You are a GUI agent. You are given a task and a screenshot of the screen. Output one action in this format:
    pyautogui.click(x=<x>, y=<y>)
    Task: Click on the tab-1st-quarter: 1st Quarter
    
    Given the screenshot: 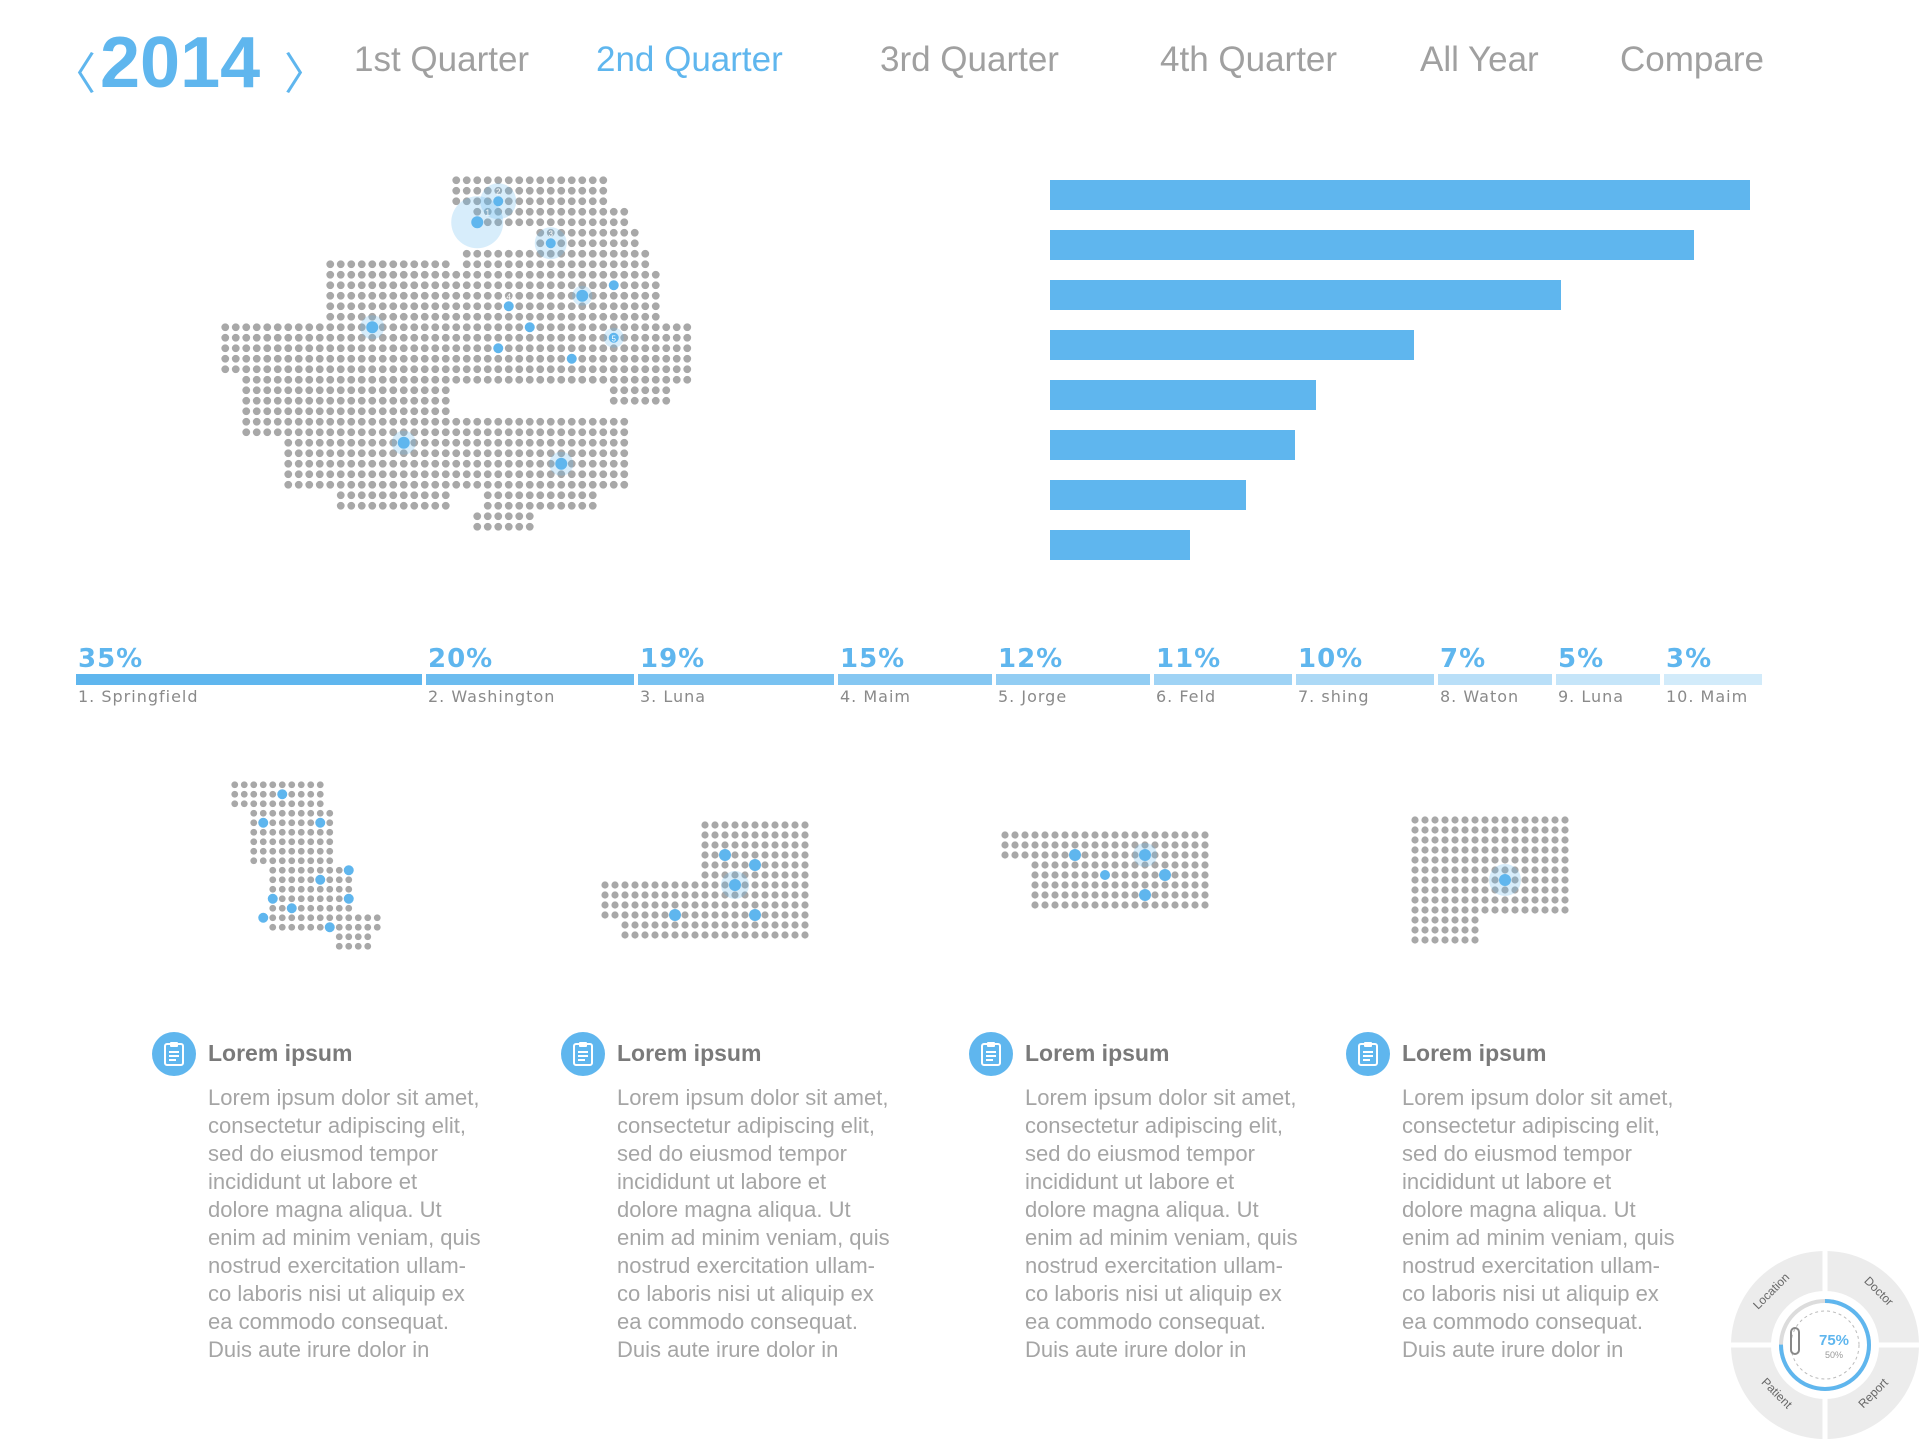 What is the action you would take?
    pyautogui.click(x=442, y=59)
    